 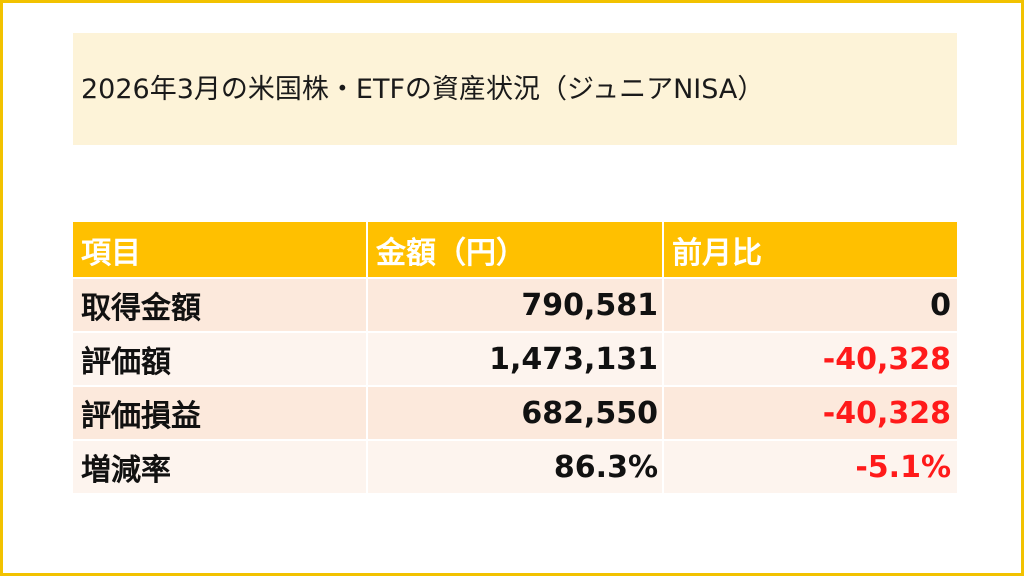 I want to click on row-change: -5.1%, so click(x=809, y=467).